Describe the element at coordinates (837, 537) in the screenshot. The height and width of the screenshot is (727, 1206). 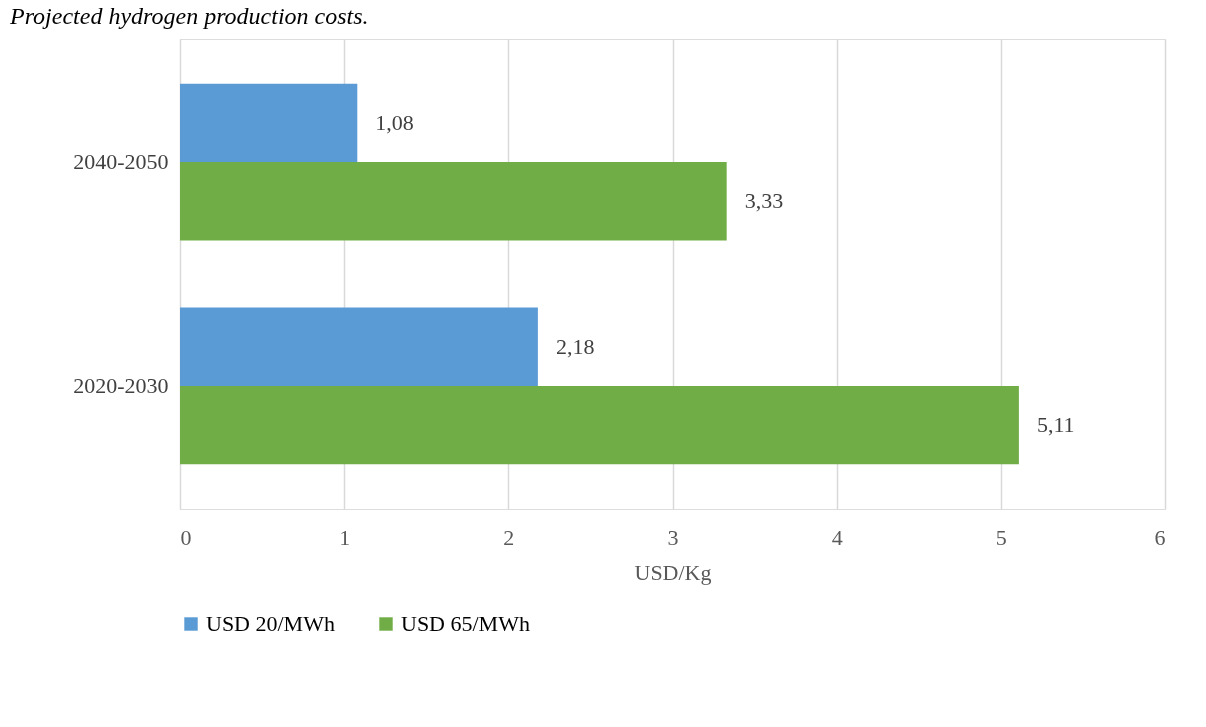
I see `x-tick-label: 4` at that location.